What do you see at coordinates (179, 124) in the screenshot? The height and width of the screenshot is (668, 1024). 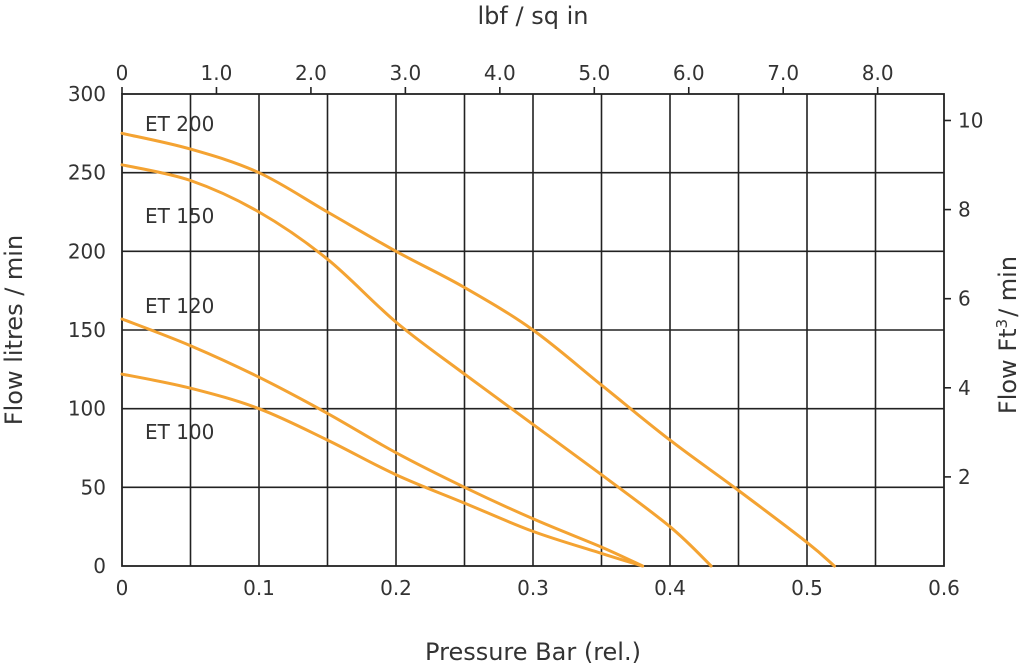 I see `series-label-1: ET 200` at bounding box center [179, 124].